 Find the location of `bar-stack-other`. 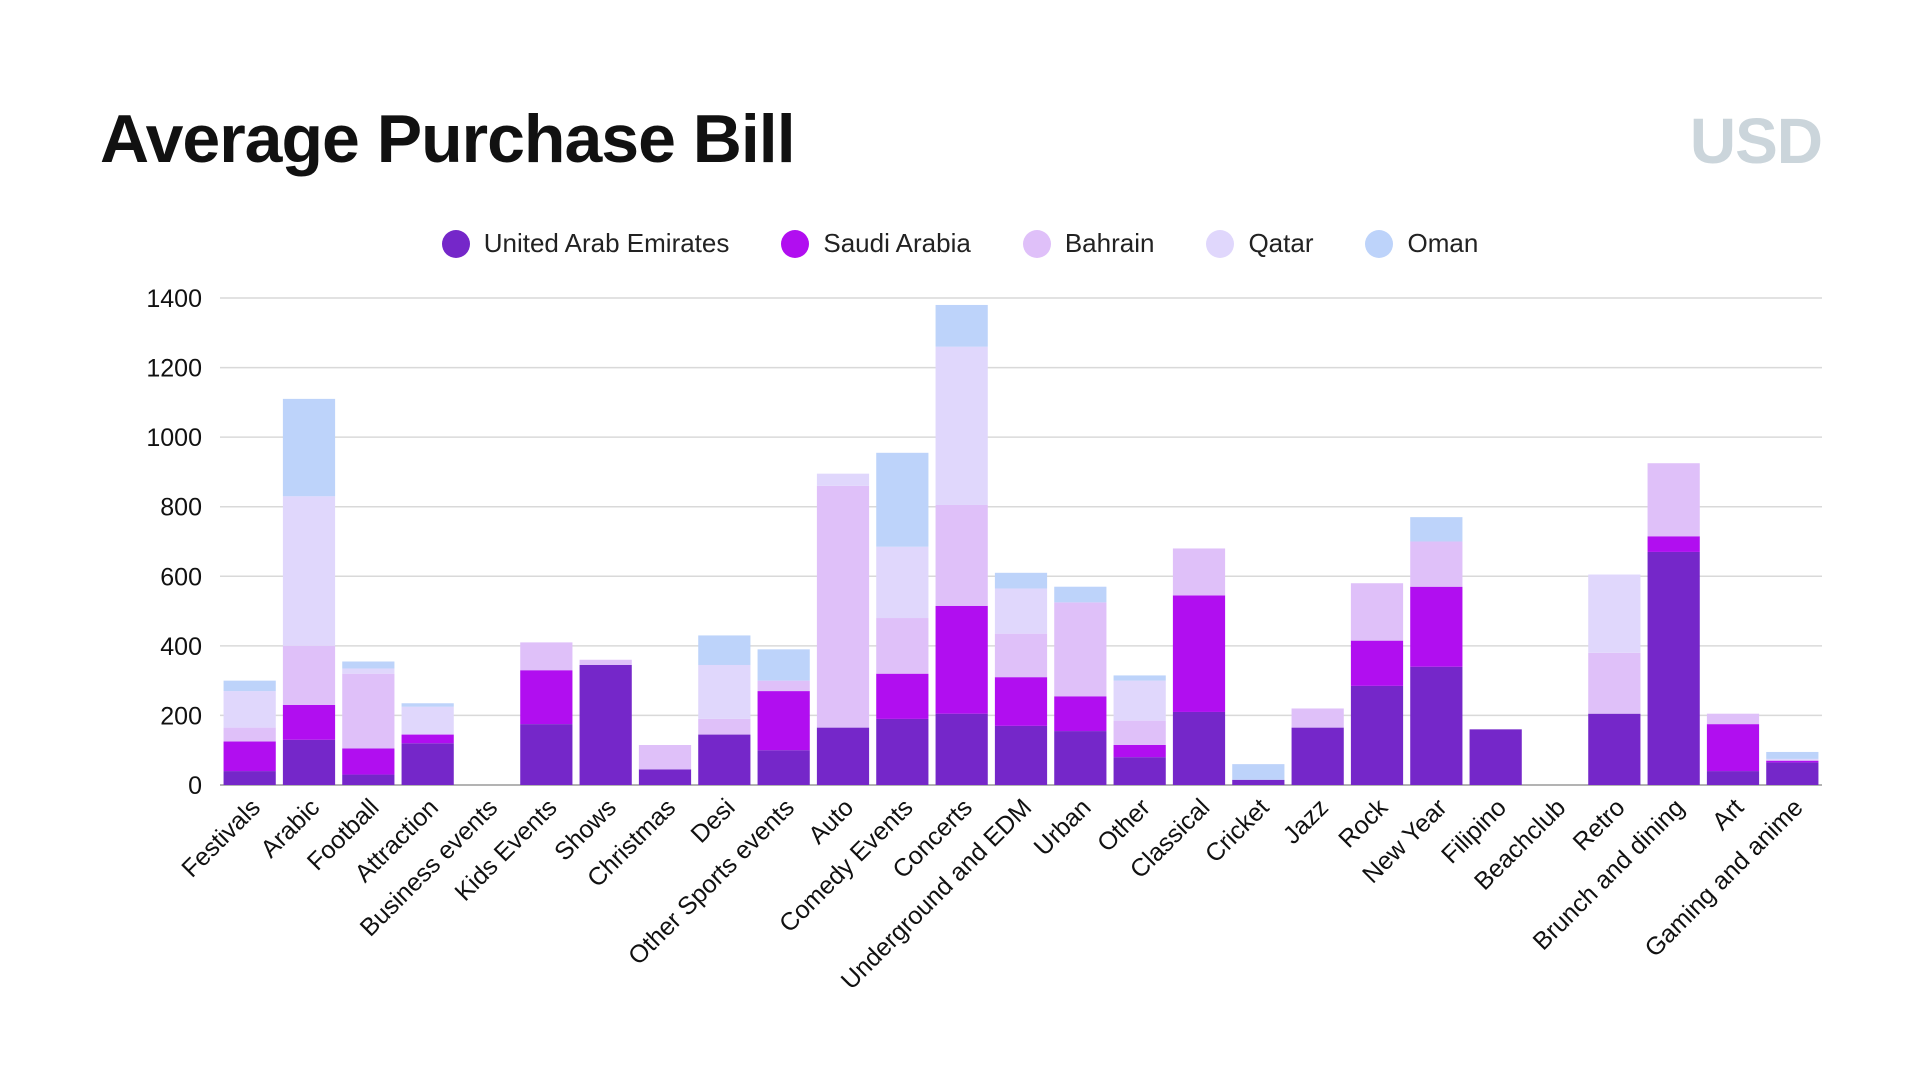

bar-stack-other is located at coordinates (1139, 730).